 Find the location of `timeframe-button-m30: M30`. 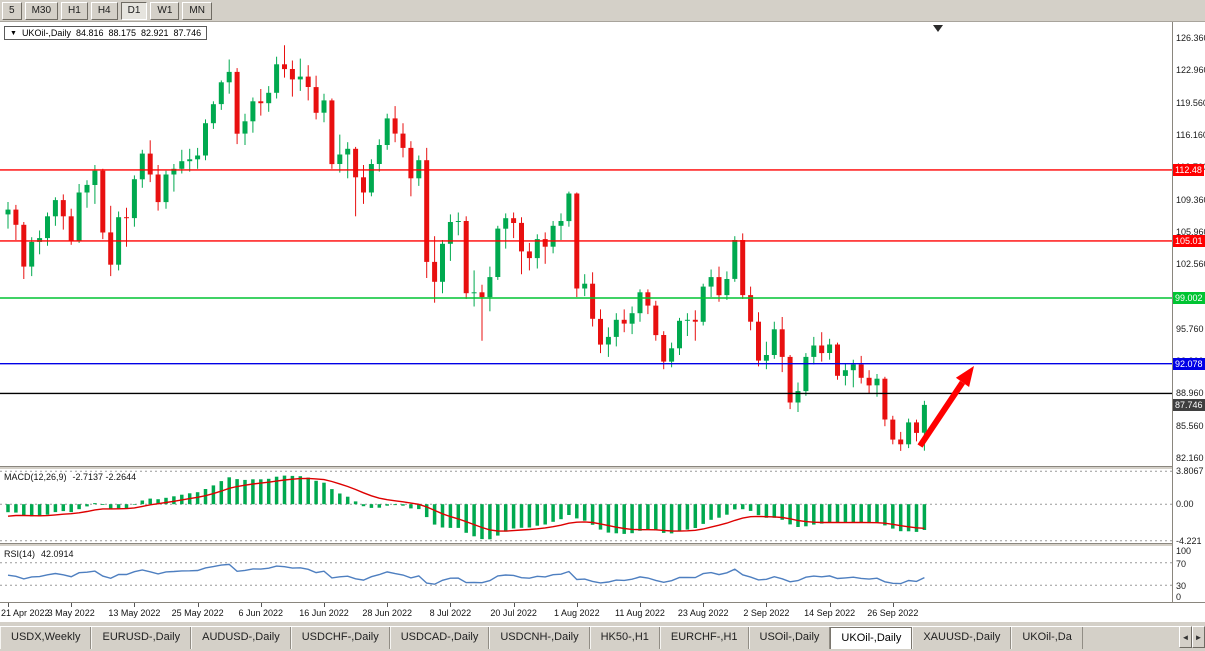

timeframe-button-m30: M30 is located at coordinates (41, 10).